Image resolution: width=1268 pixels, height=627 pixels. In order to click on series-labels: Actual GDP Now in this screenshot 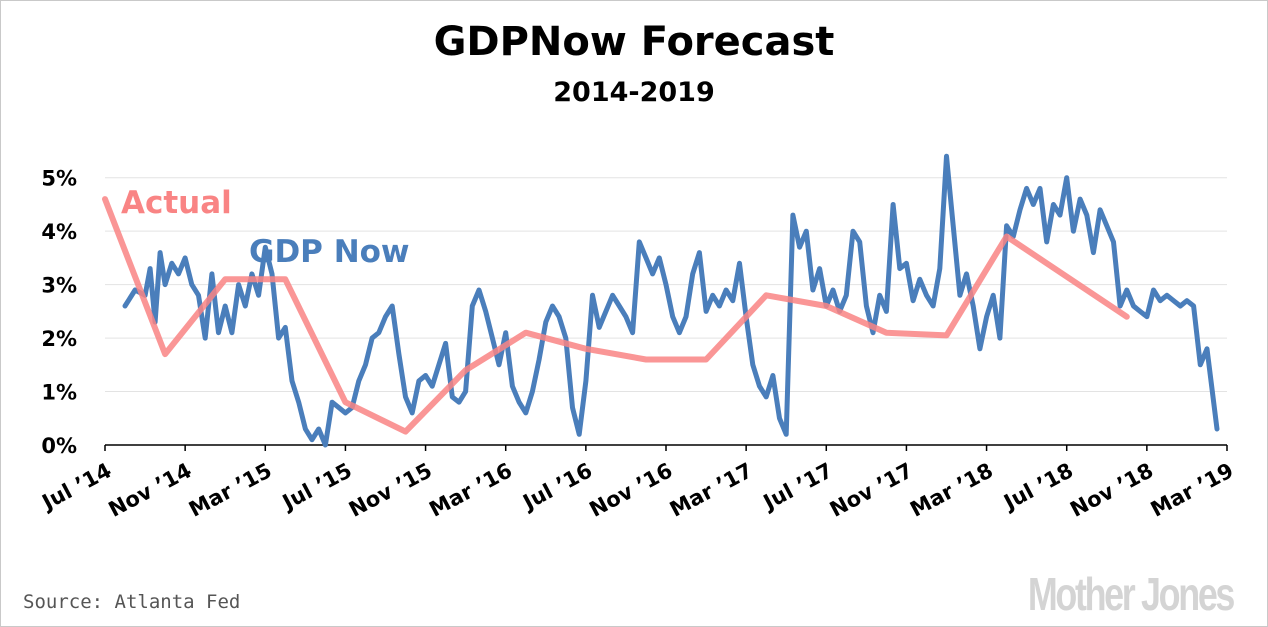, I will do `click(265, 227)`.